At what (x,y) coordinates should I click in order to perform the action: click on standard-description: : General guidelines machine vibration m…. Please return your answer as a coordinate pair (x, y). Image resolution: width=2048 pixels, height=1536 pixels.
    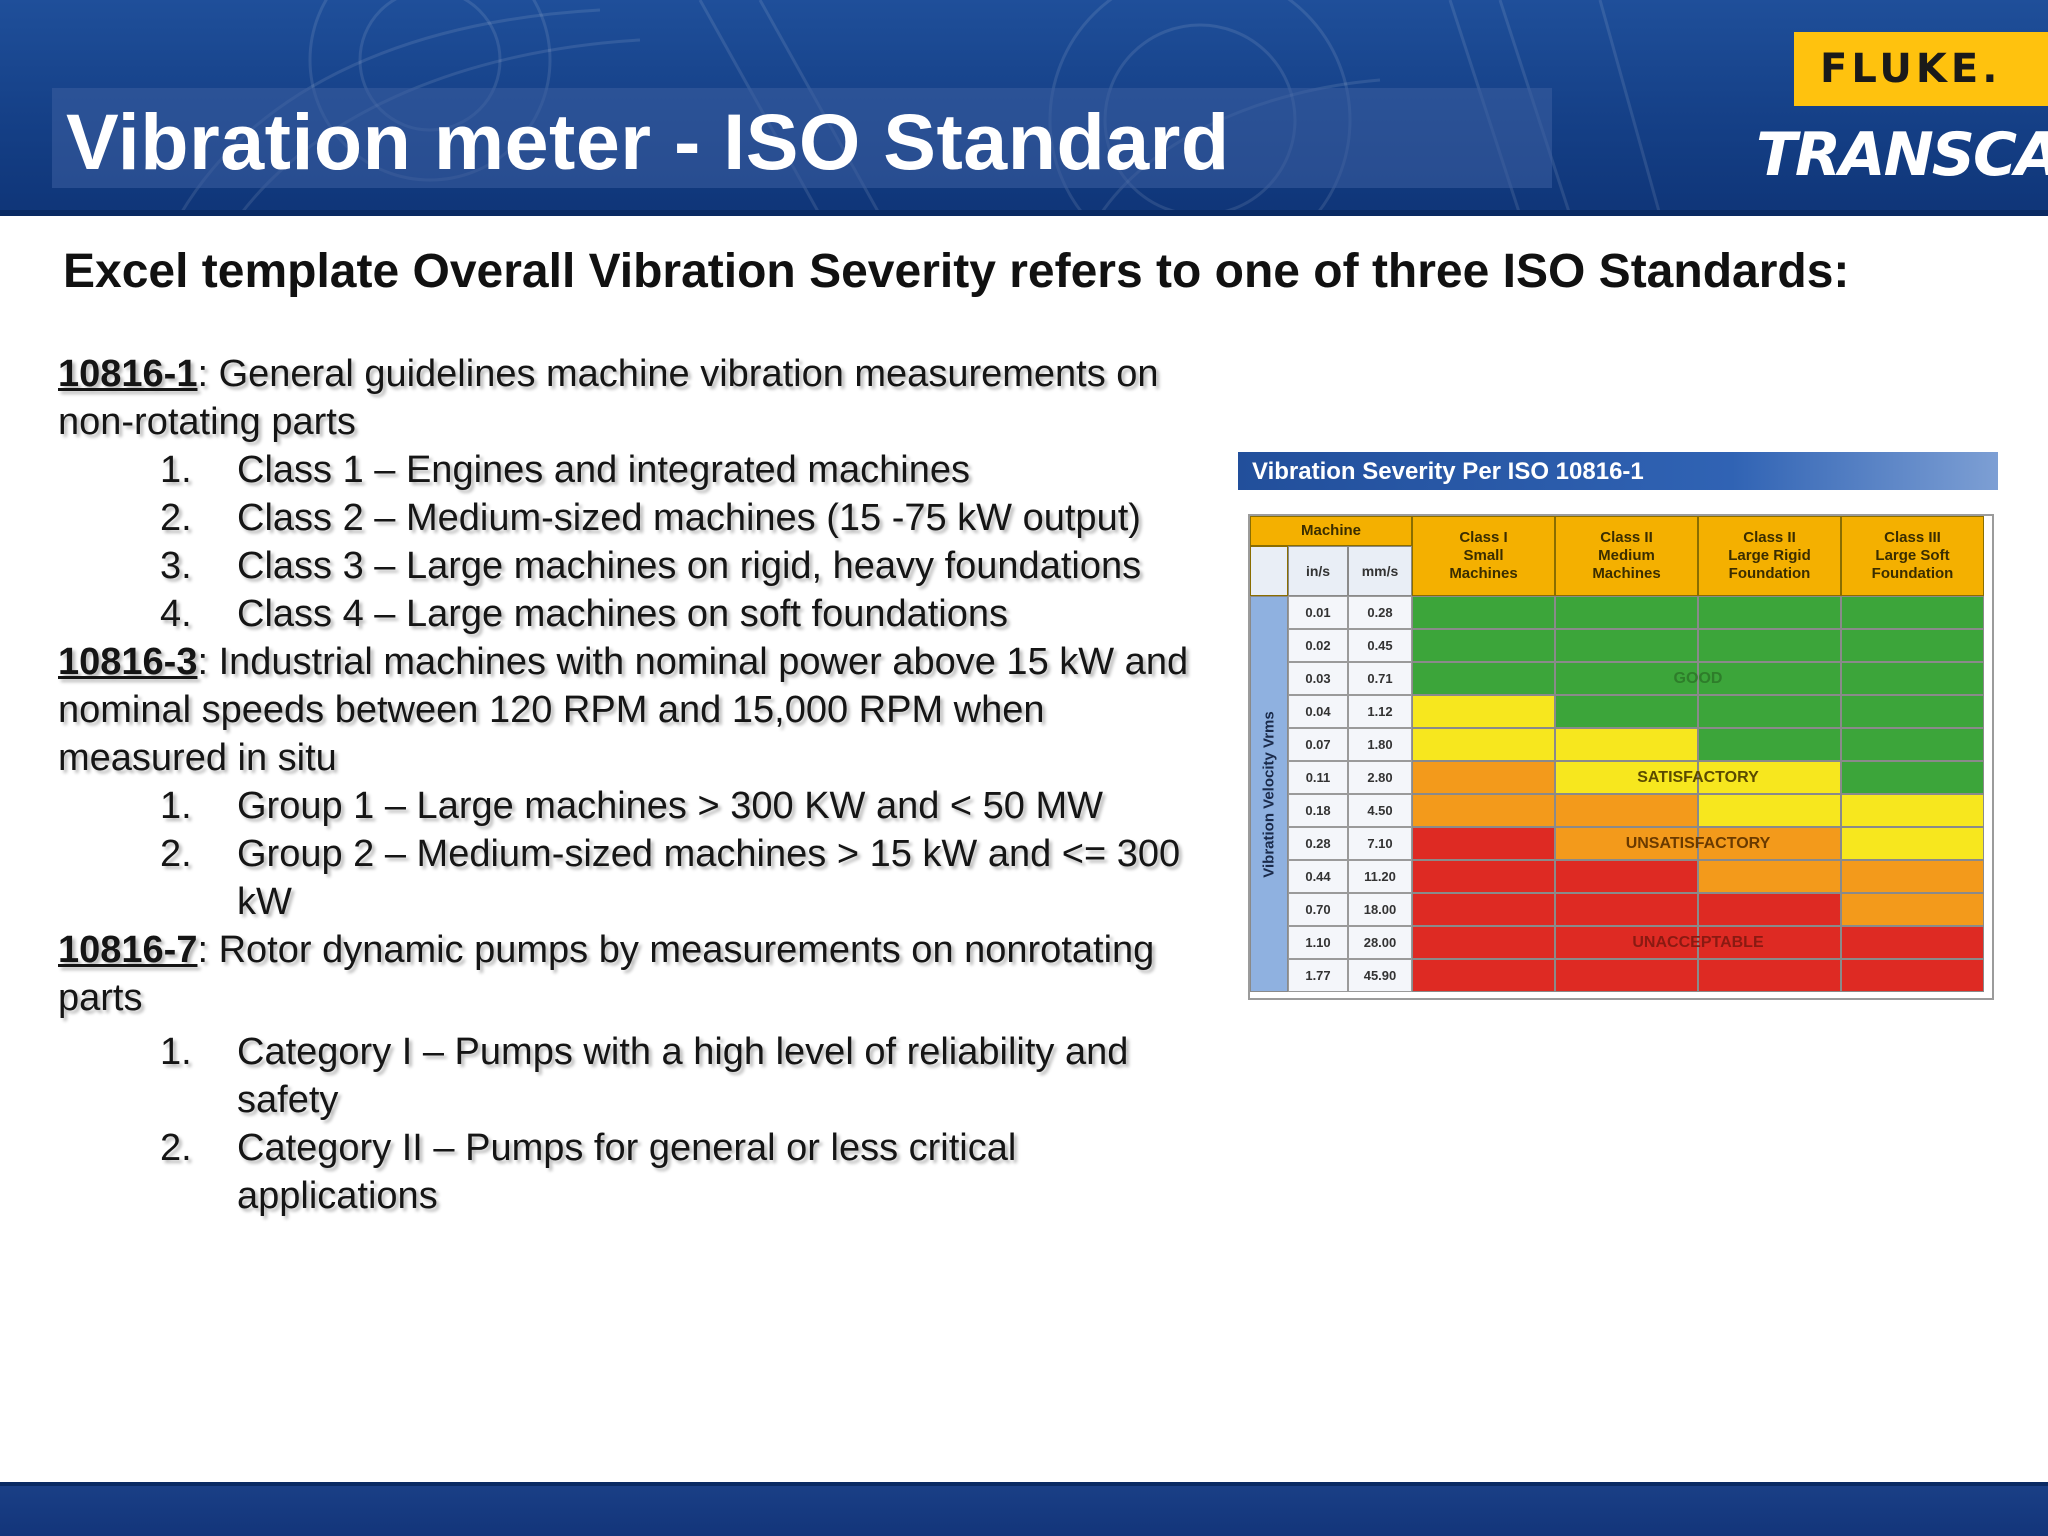
    Looking at the image, I should click on (608, 398).